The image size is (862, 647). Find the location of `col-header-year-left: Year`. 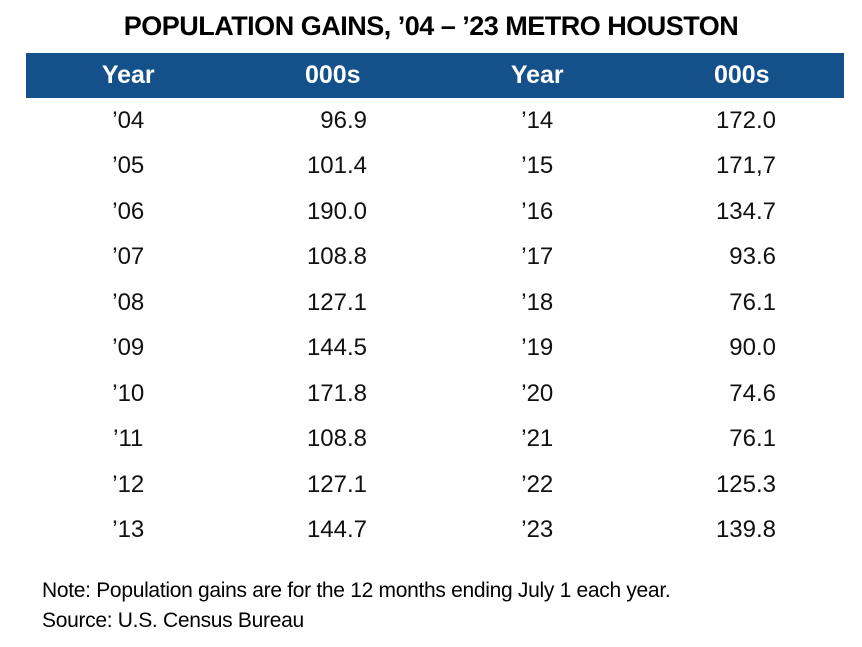

col-header-year-left: Year is located at coordinates (128, 75).